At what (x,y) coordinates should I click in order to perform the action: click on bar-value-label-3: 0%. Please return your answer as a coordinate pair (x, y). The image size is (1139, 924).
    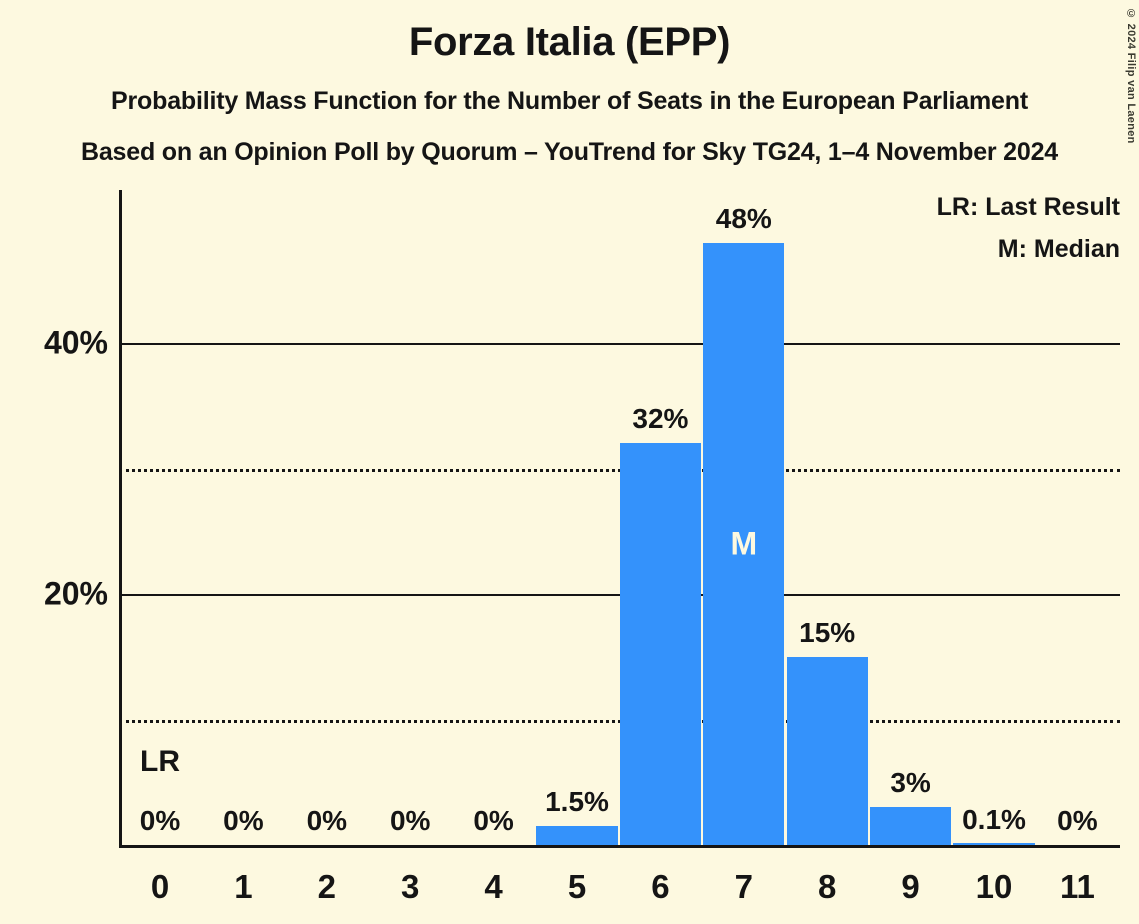
    Looking at the image, I should click on (410, 820).